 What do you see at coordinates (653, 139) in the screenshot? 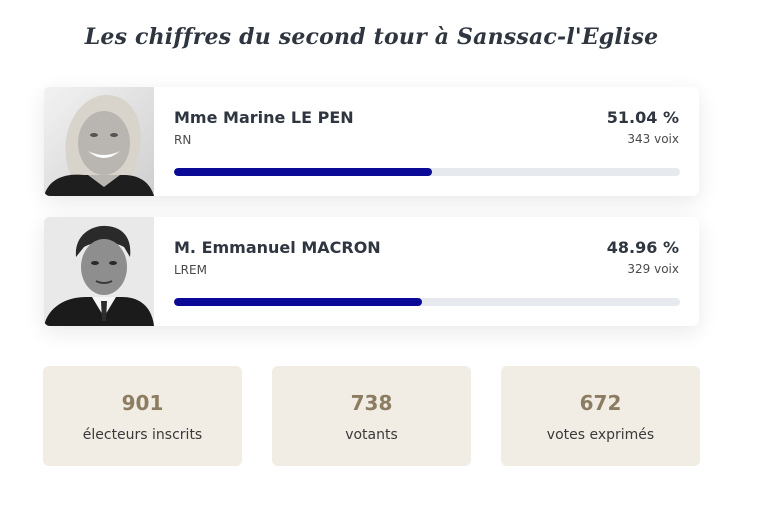
I see `candidate-votes: 343 voix` at bounding box center [653, 139].